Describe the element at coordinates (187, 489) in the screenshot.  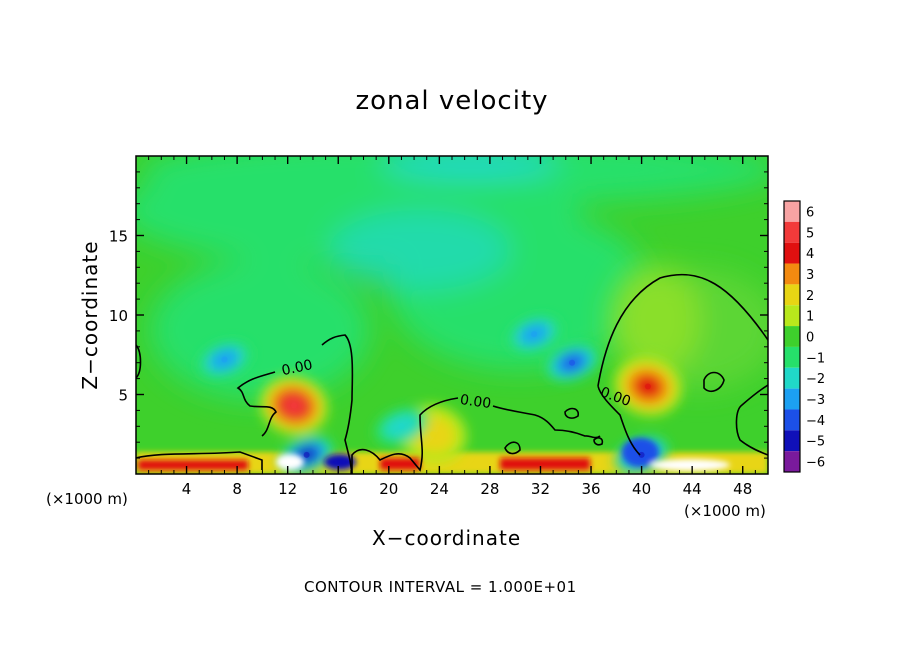
I see `x-tick-label: 4` at that location.